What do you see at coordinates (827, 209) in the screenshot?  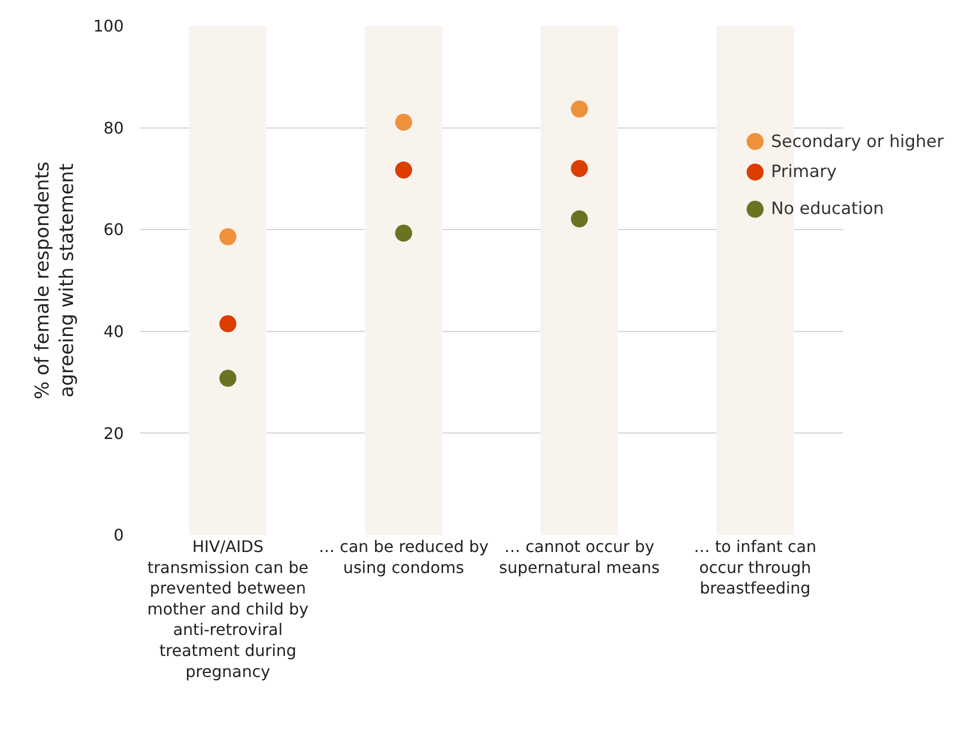 I see `series-label: No education` at bounding box center [827, 209].